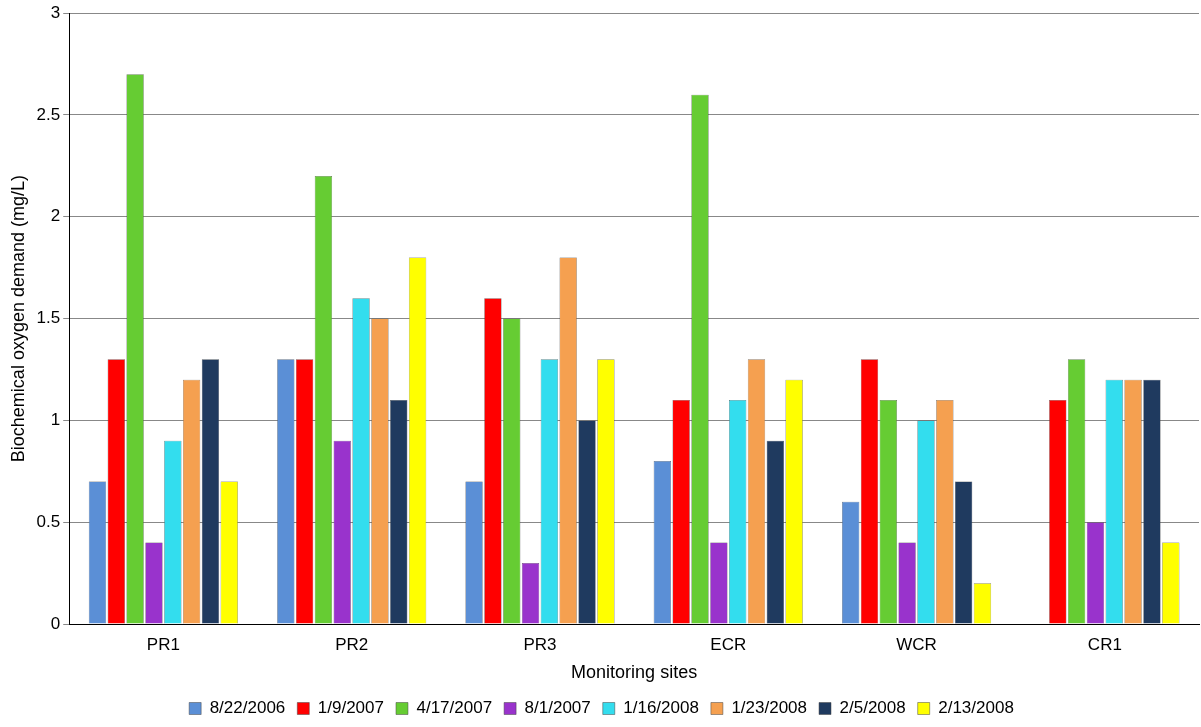  What do you see at coordinates (728, 644) in the screenshot?
I see `x-tick-label: ECR` at bounding box center [728, 644].